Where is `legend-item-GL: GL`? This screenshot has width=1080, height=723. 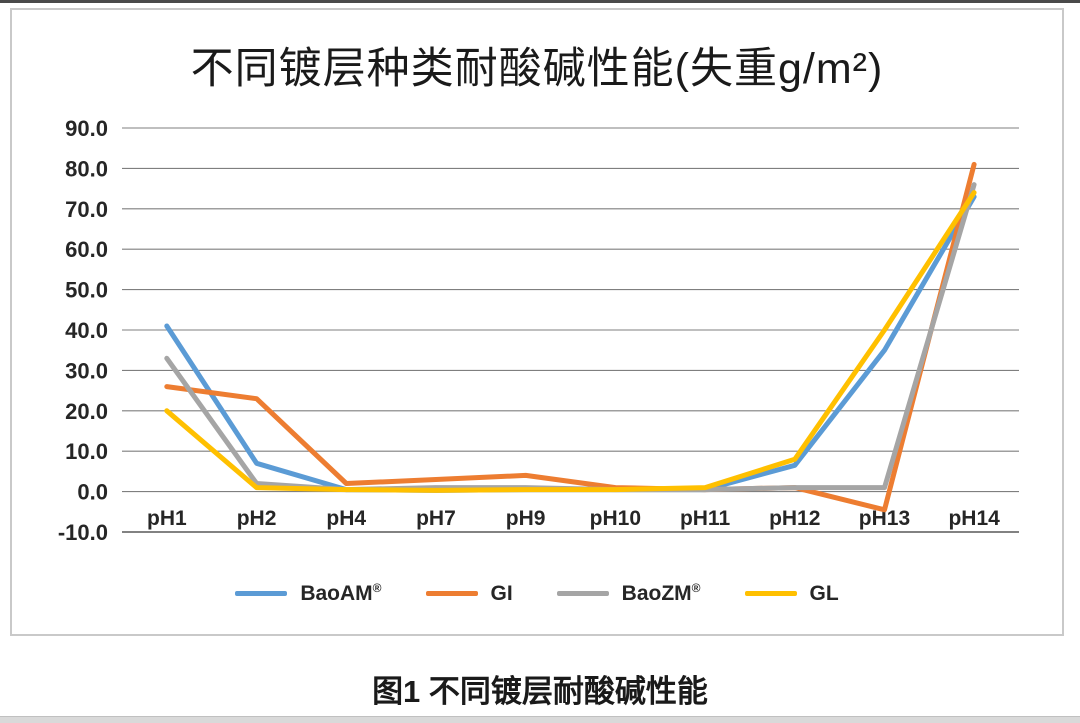
legend-item-GL: GL is located at coordinates (791, 593).